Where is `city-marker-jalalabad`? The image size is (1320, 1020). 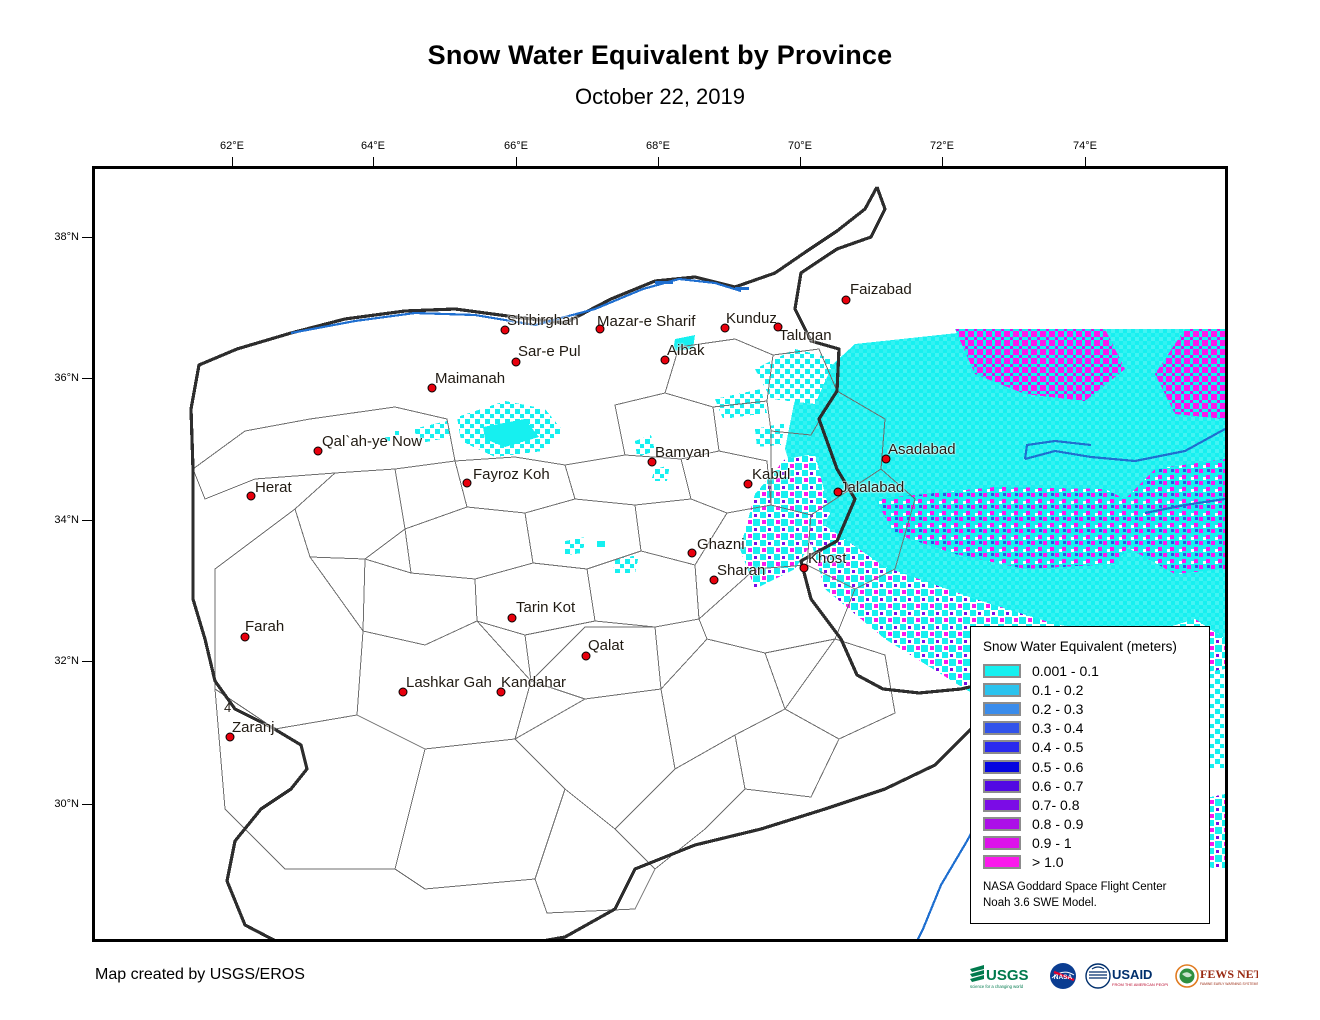 city-marker-jalalabad is located at coordinates (838, 492).